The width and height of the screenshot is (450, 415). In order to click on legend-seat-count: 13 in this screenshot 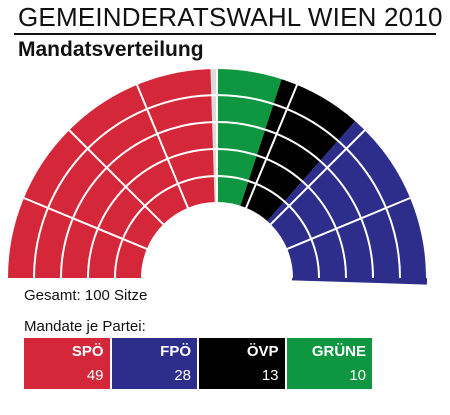, I will do `click(270, 375)`.